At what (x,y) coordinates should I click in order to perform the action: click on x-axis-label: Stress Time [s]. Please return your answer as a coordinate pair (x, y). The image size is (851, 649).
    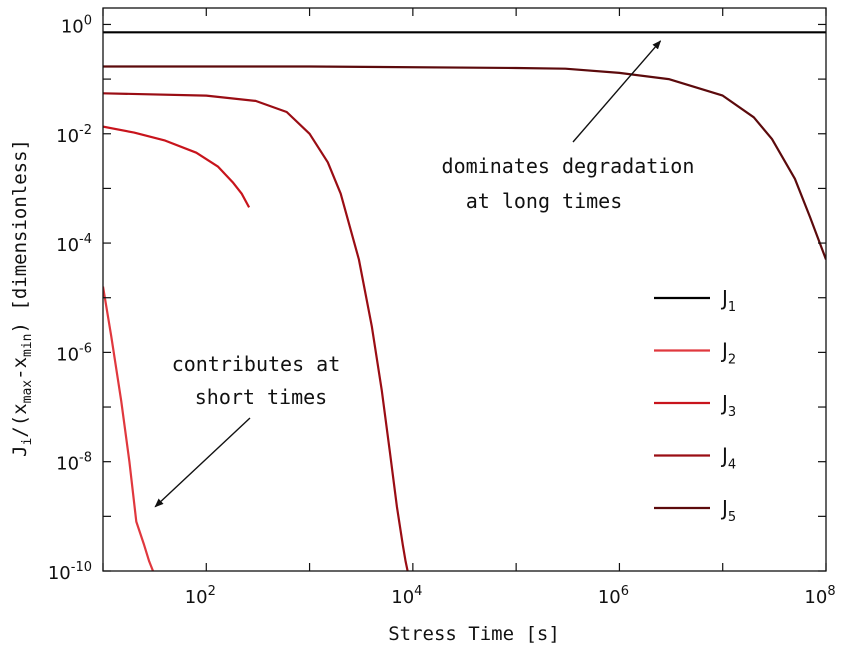
    Looking at the image, I should click on (474, 634).